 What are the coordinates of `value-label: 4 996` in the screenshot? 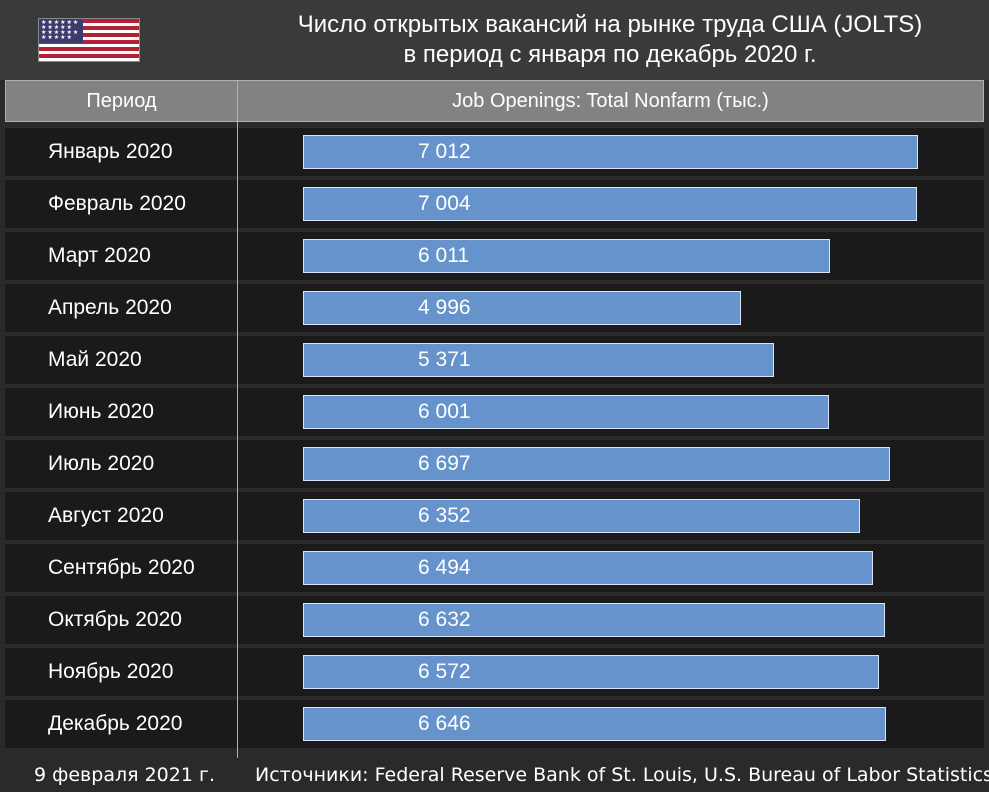 It's located at (444, 307).